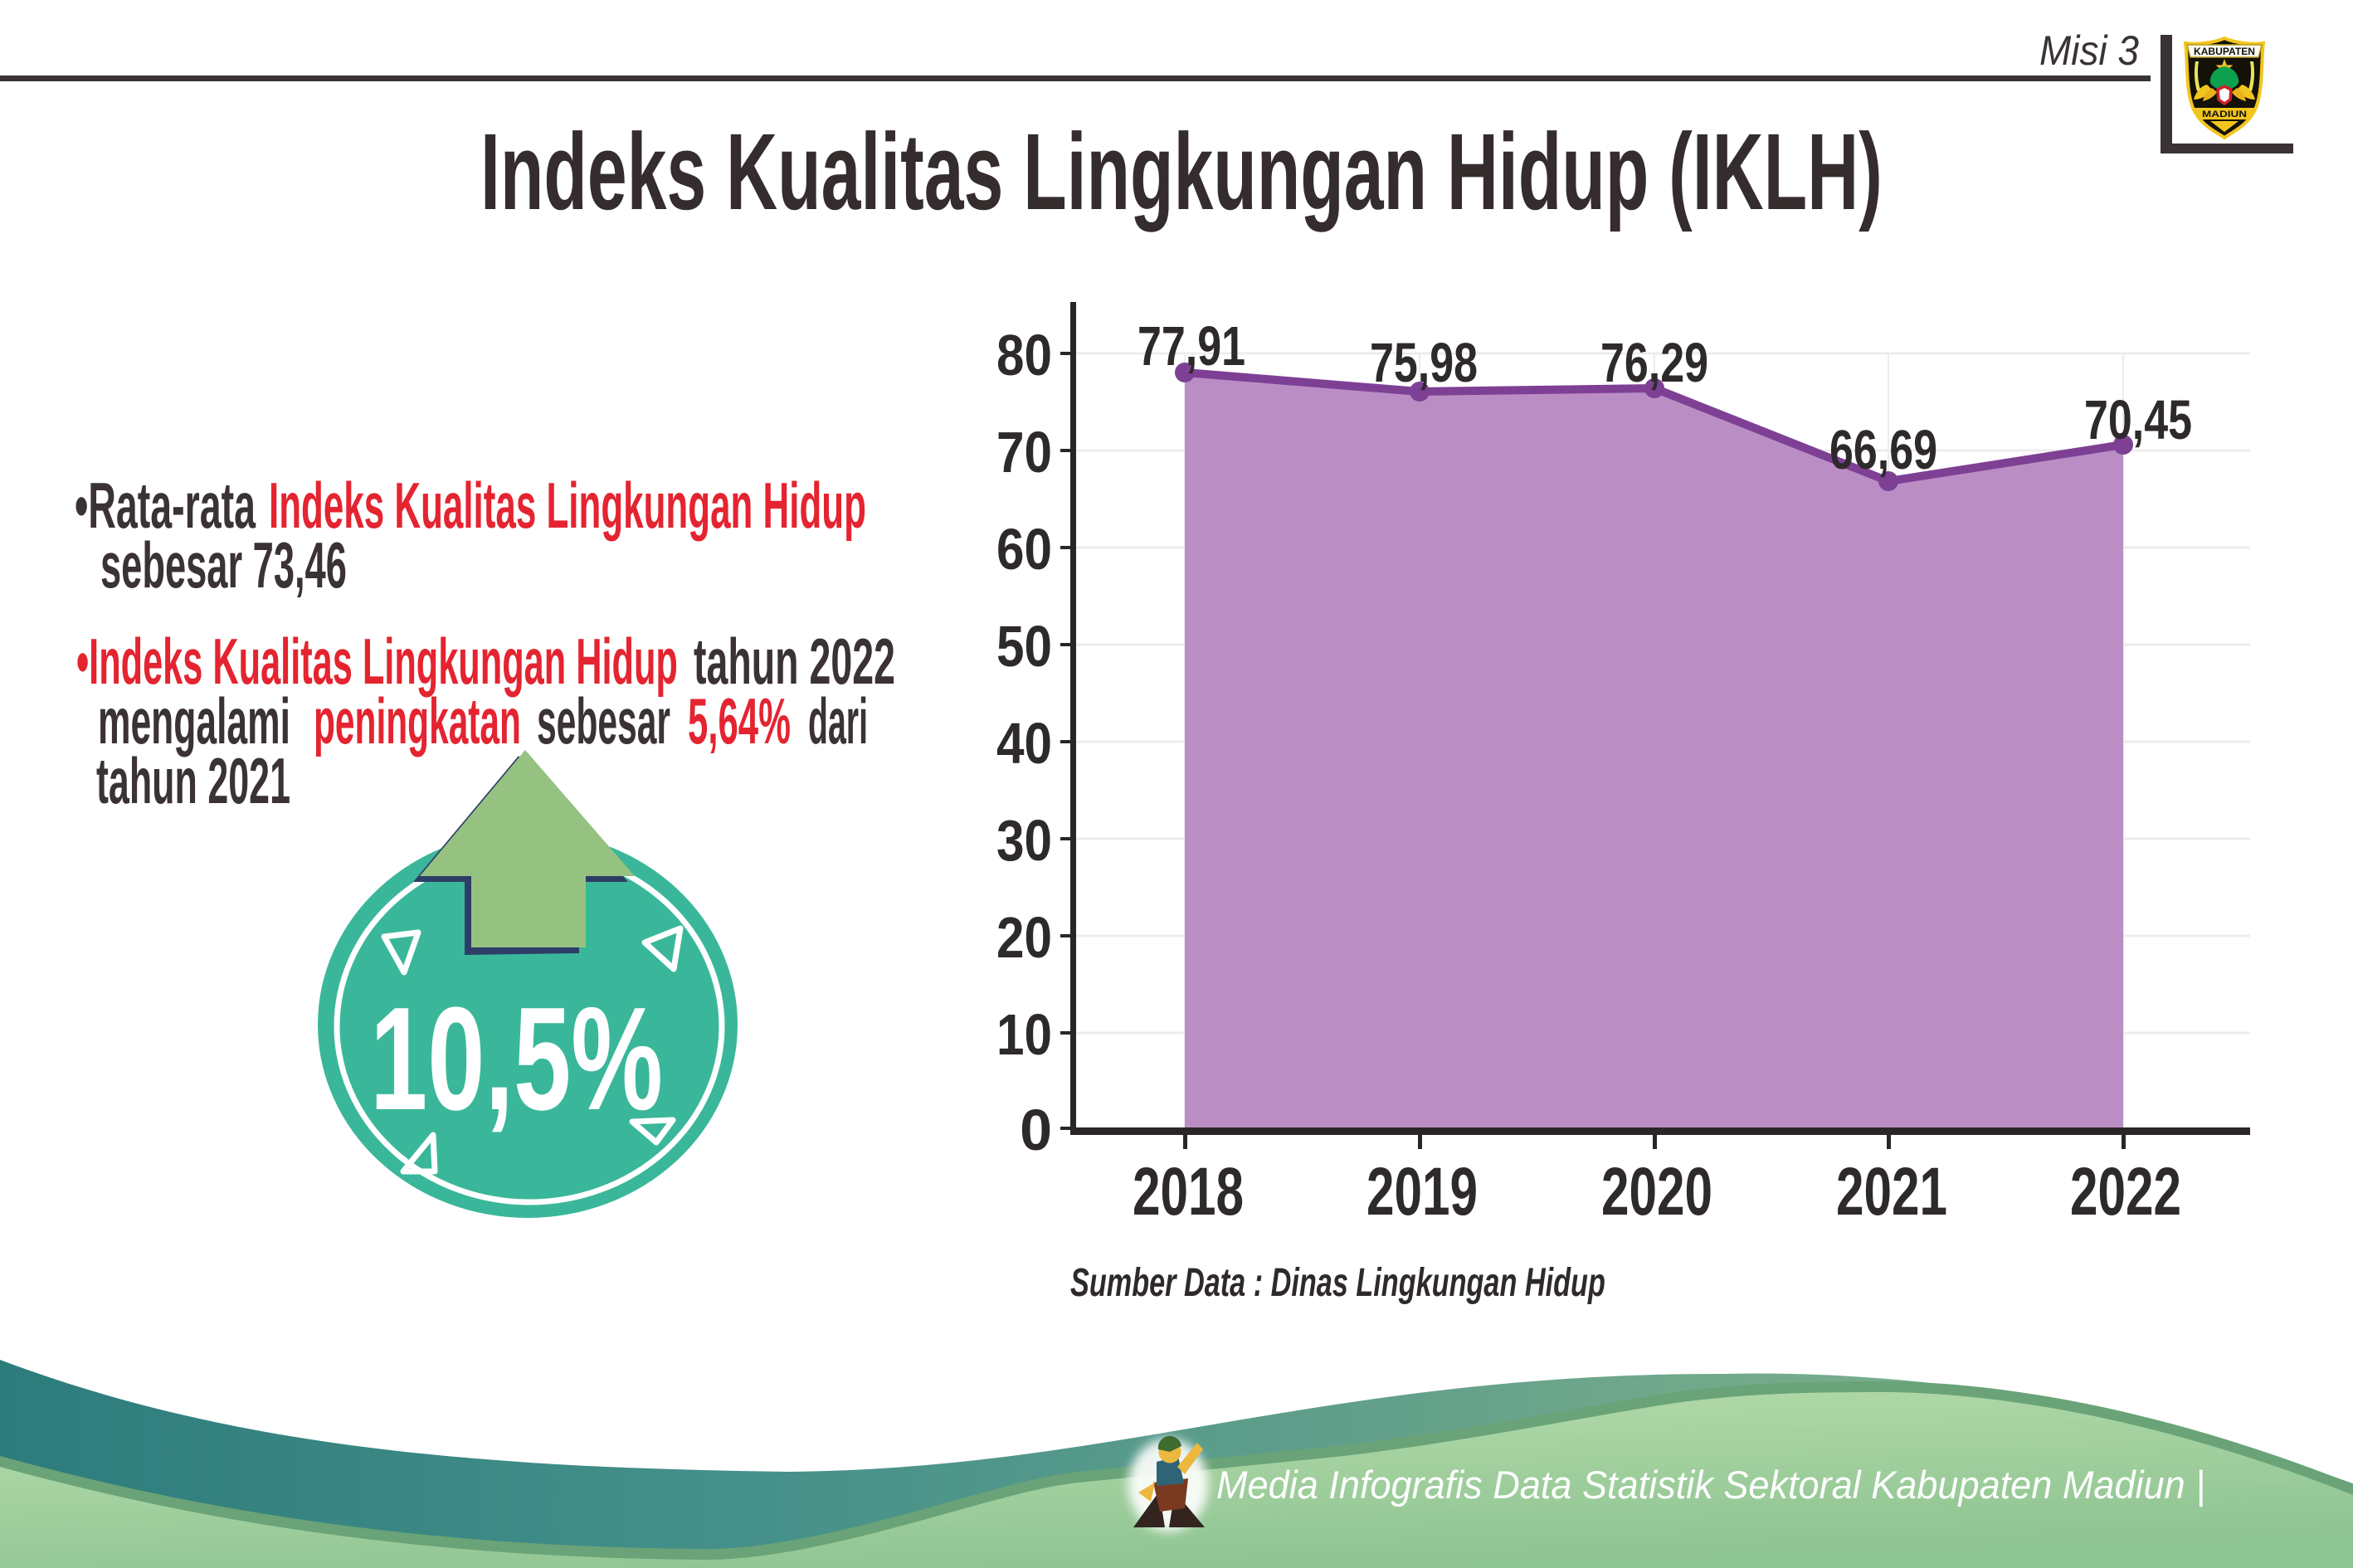  Describe the element at coordinates (377, 662) in the screenshot. I see `svg-text:•Indeks Kualitas Lingkungan Hi: •Indeks Kualitas Lingkungan Hidup` at that location.